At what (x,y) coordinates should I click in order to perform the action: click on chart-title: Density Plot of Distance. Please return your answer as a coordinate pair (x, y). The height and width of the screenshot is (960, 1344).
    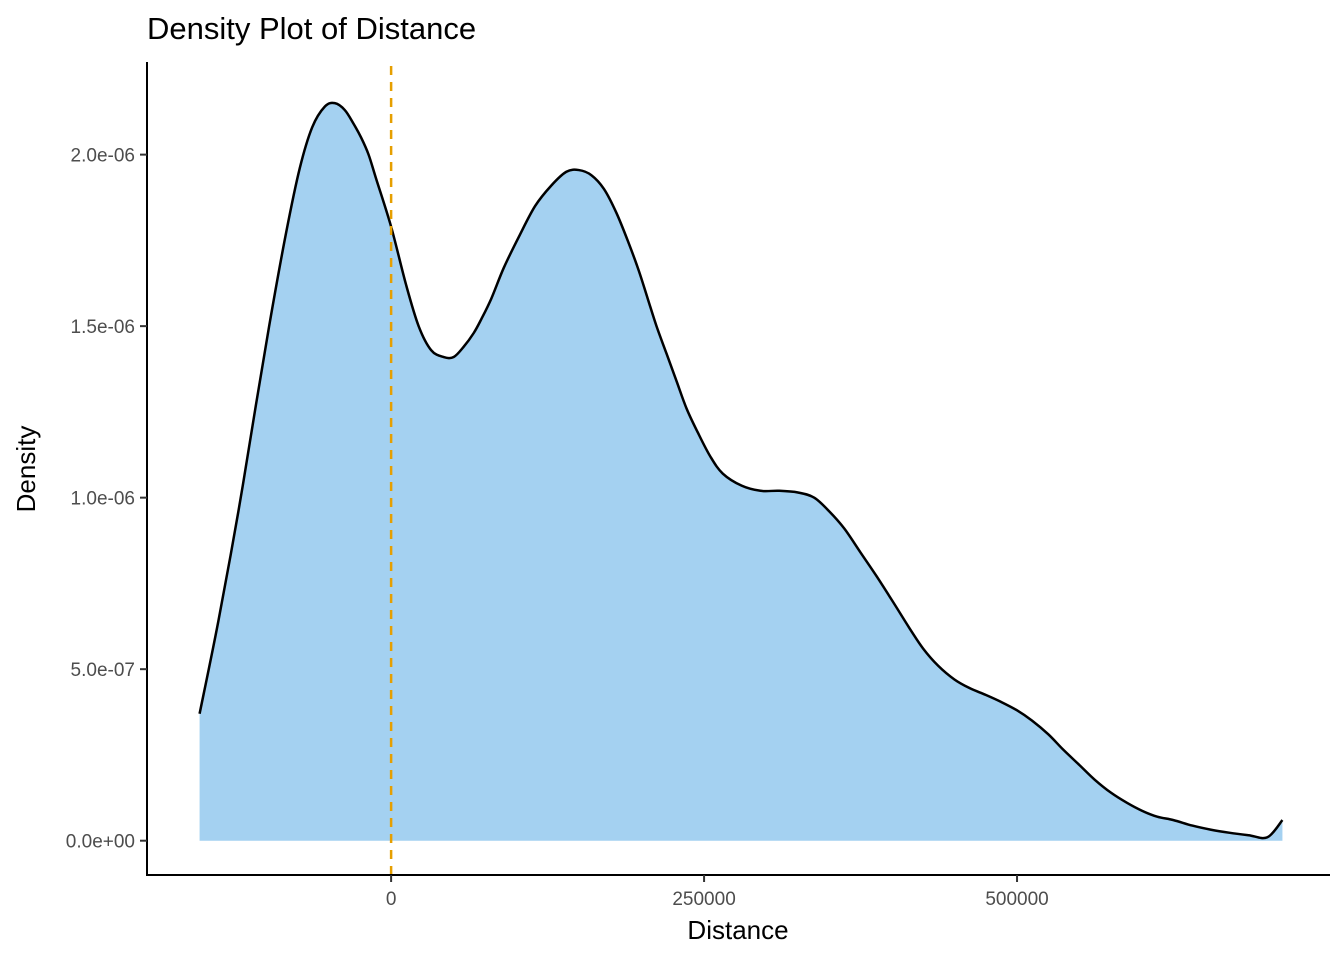
    Looking at the image, I should click on (311, 28).